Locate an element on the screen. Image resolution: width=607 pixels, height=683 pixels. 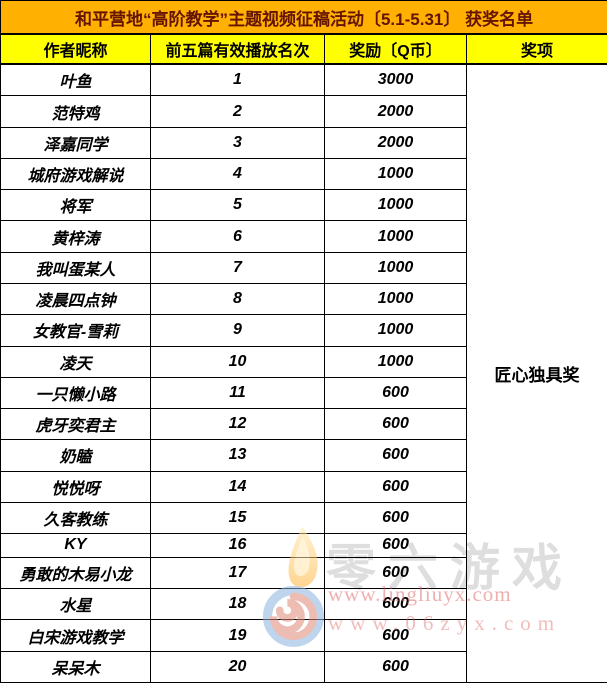
rank-cell: 18 is located at coordinates (237, 604).